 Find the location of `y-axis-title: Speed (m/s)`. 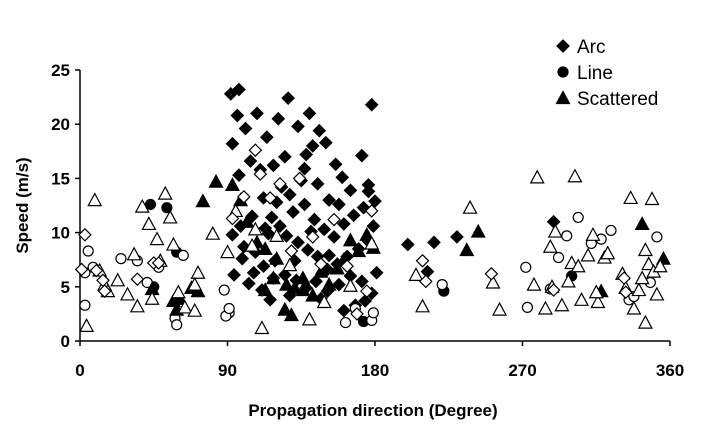

y-axis-title: Speed (m/s) is located at coordinates (22, 205).